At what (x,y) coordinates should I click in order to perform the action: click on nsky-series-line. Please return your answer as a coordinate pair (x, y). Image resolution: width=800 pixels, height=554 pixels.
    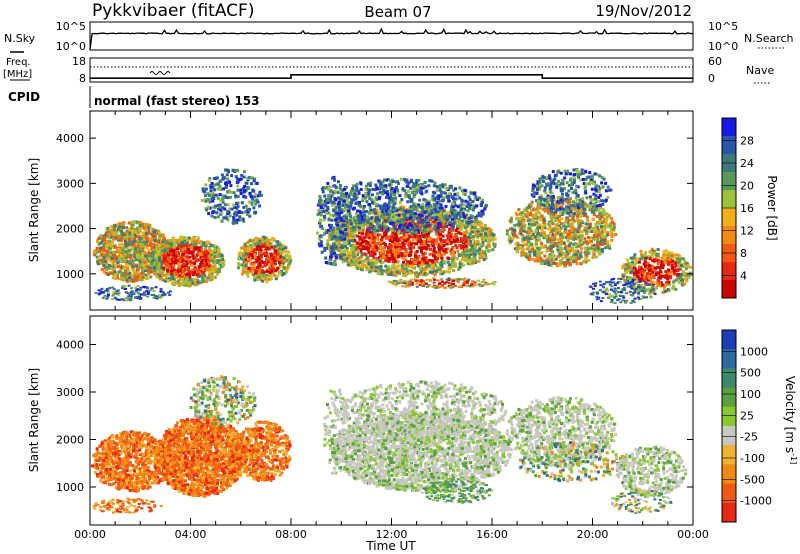
    Looking at the image, I should click on (391, 39).